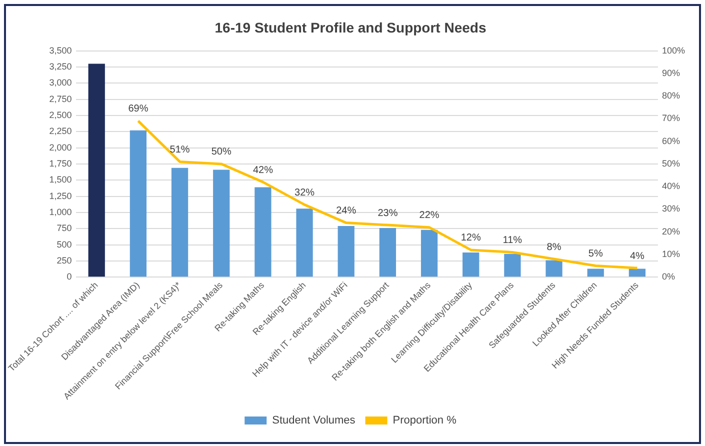 This screenshot has height=446, width=705. Describe the element at coordinates (671, 73) in the screenshot. I see `y2-tick-label: 90%` at that location.